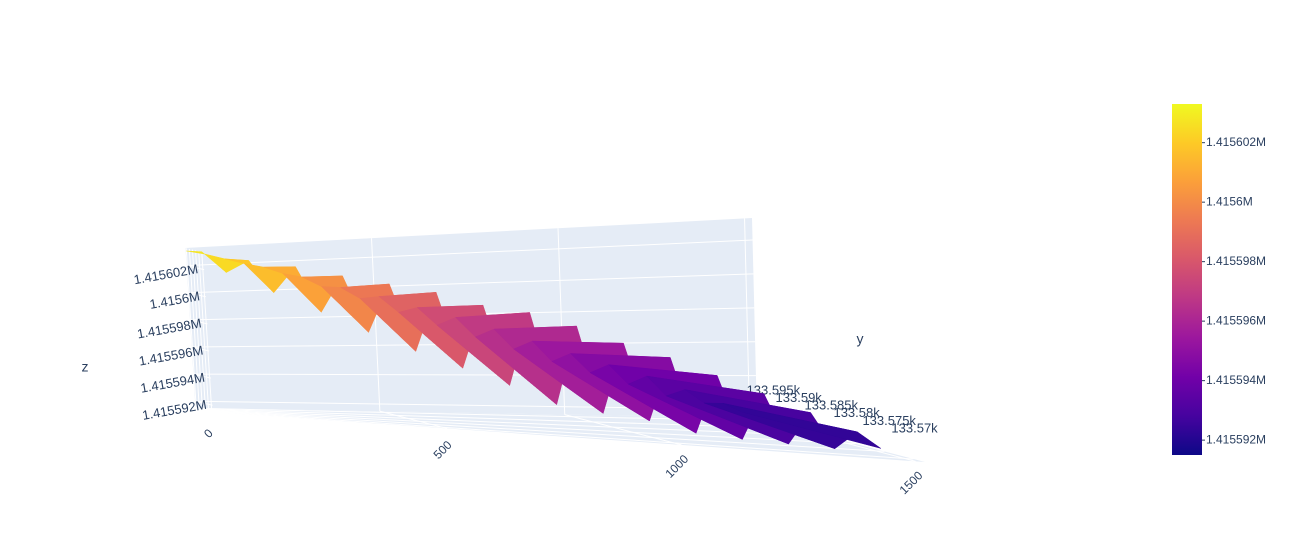 The image size is (1291, 546). Describe the element at coordinates (1236, 142) in the screenshot. I see `colorbar-tick-label: 1.415602M` at that location.